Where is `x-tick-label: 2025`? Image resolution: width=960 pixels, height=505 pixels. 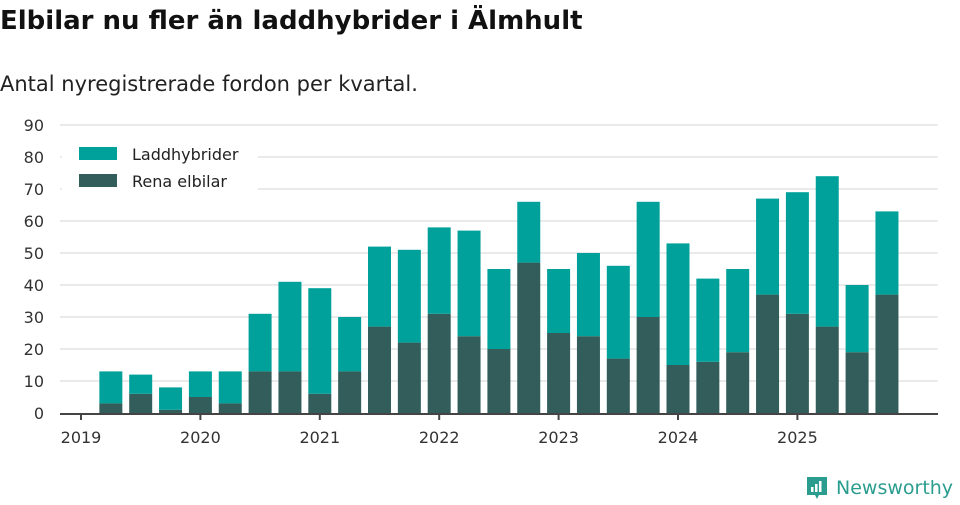
x-tick-label: 2025 is located at coordinates (797, 437).